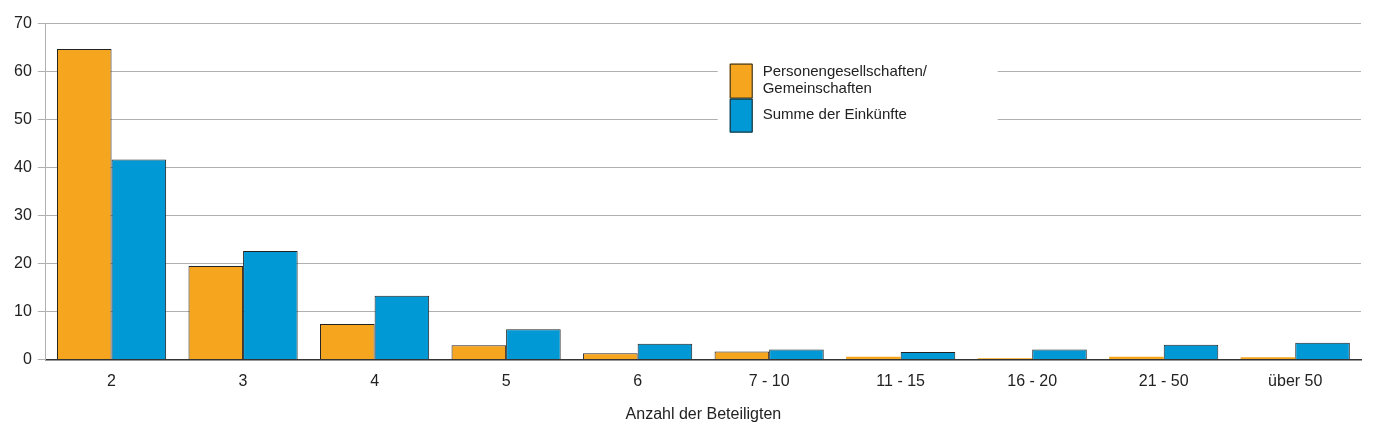 This screenshot has height=436, width=1375. I want to click on x-tick-label: 3, so click(243, 380).